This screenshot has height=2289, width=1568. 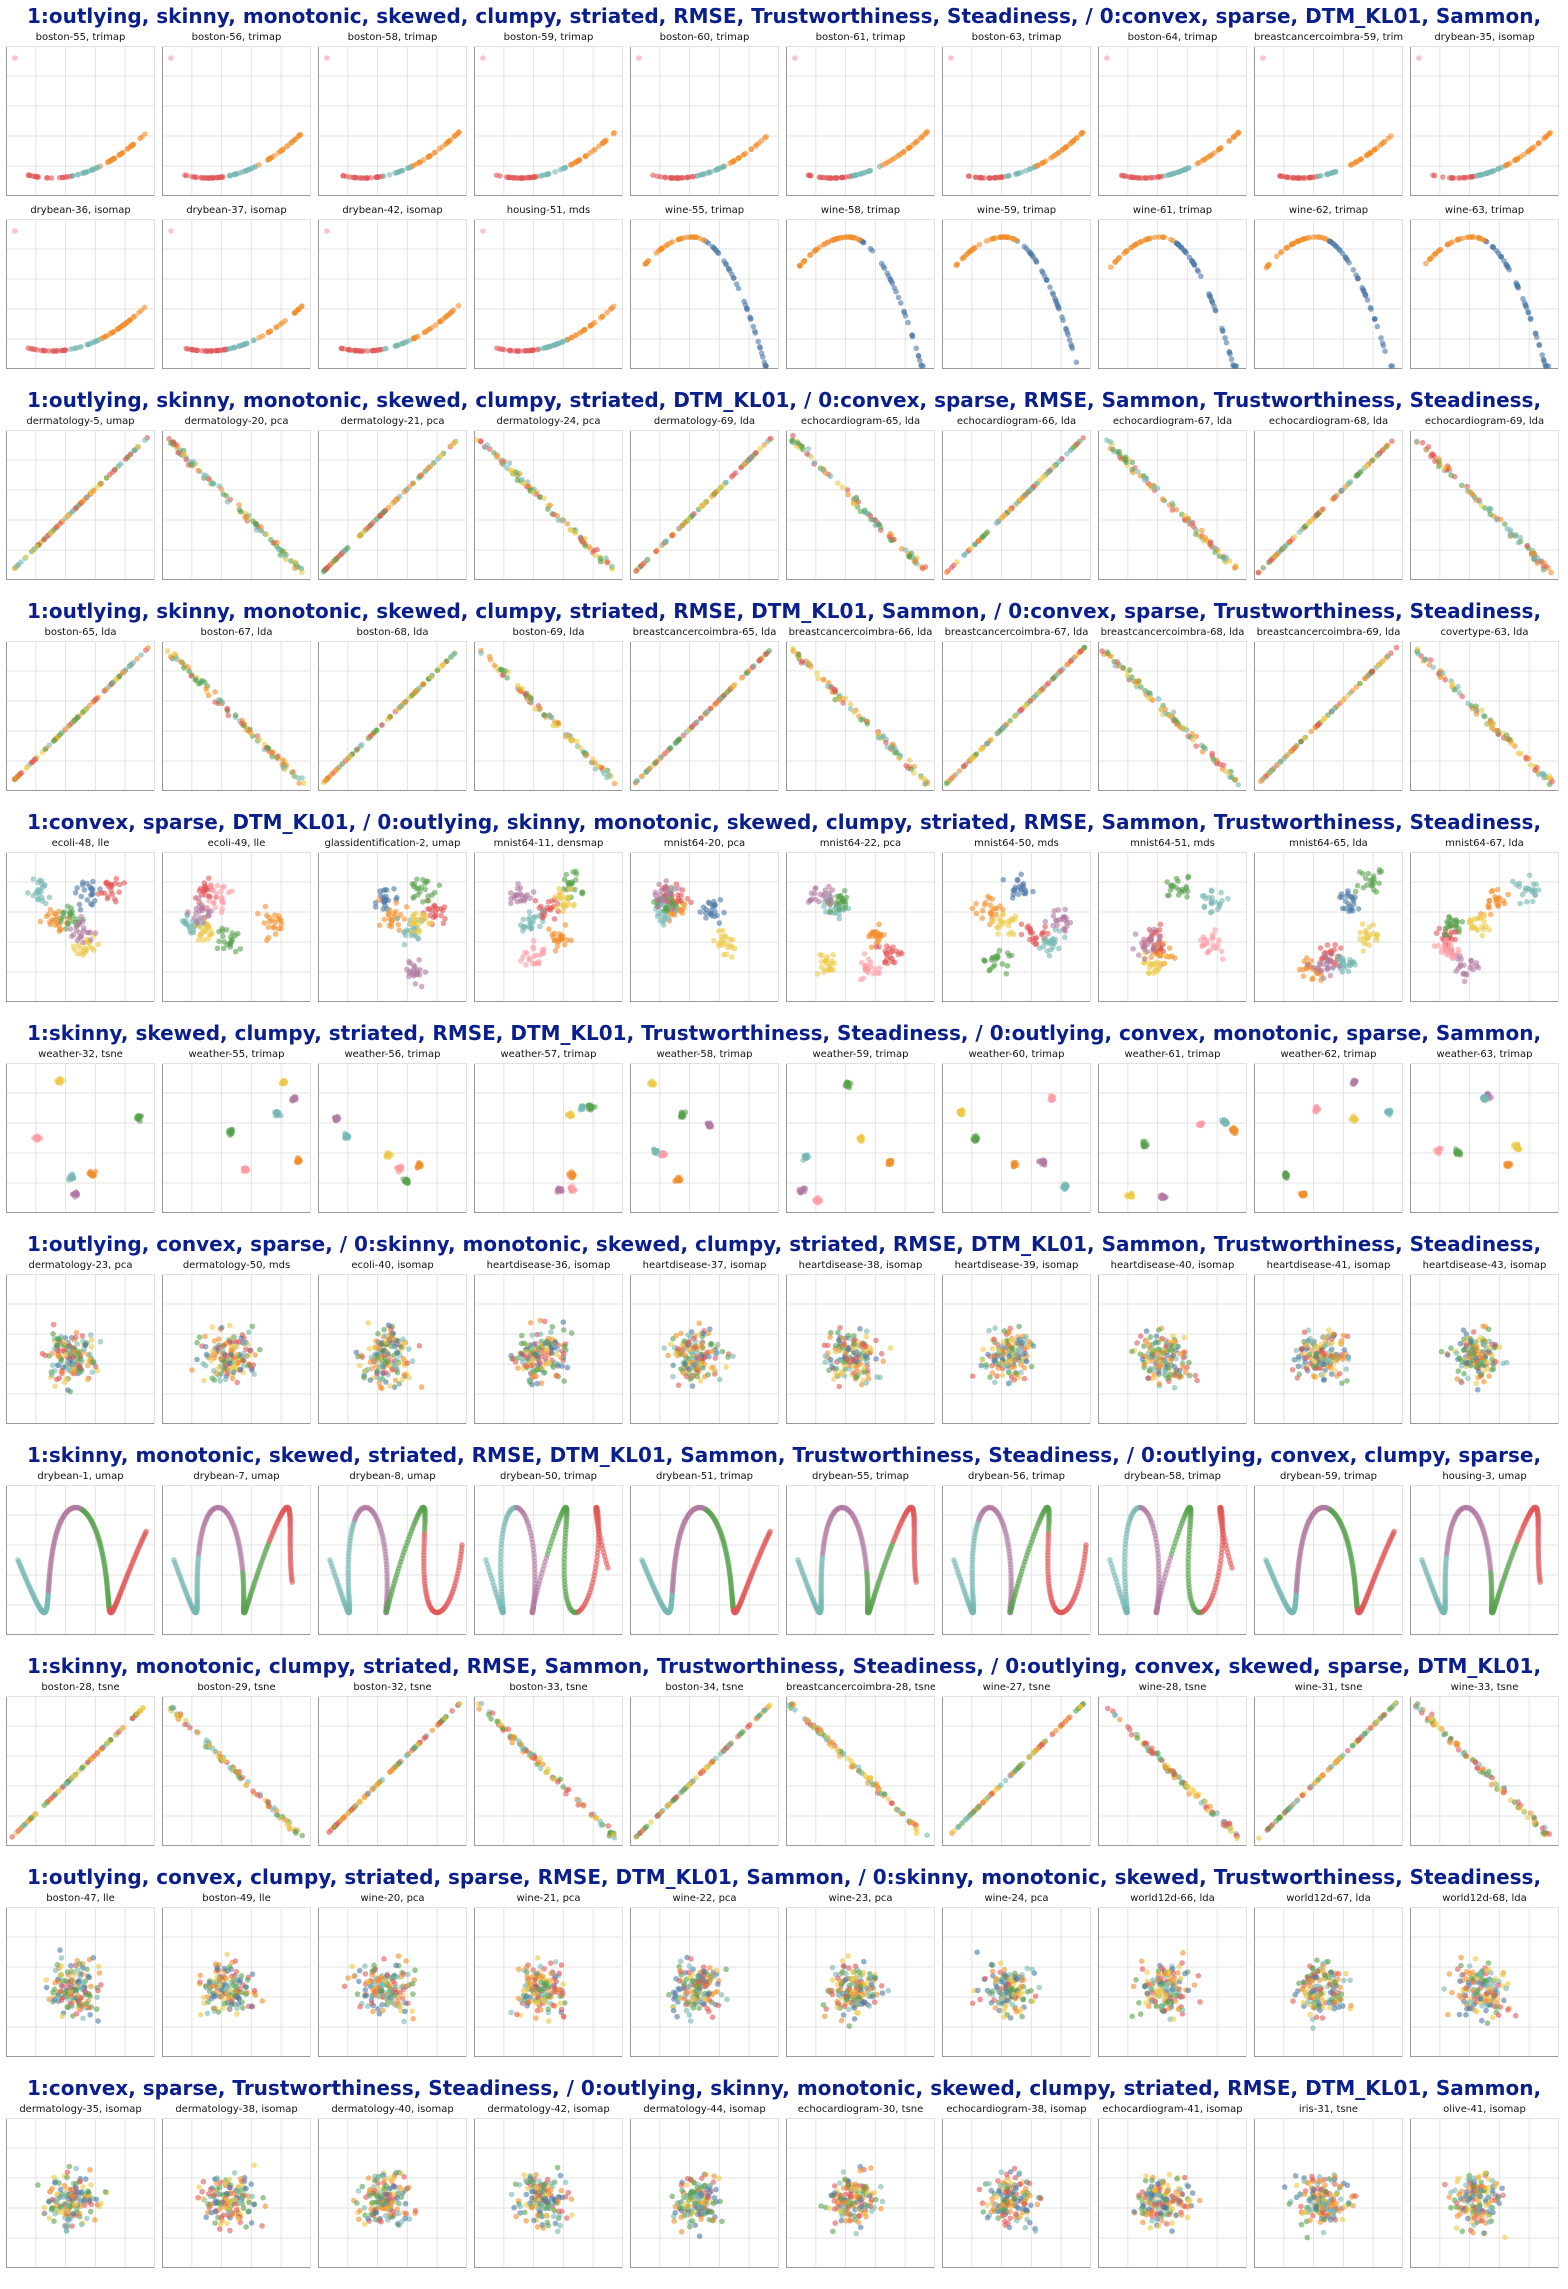 I want to click on plot-caption: wine-61, trimap, so click(x=1172, y=210).